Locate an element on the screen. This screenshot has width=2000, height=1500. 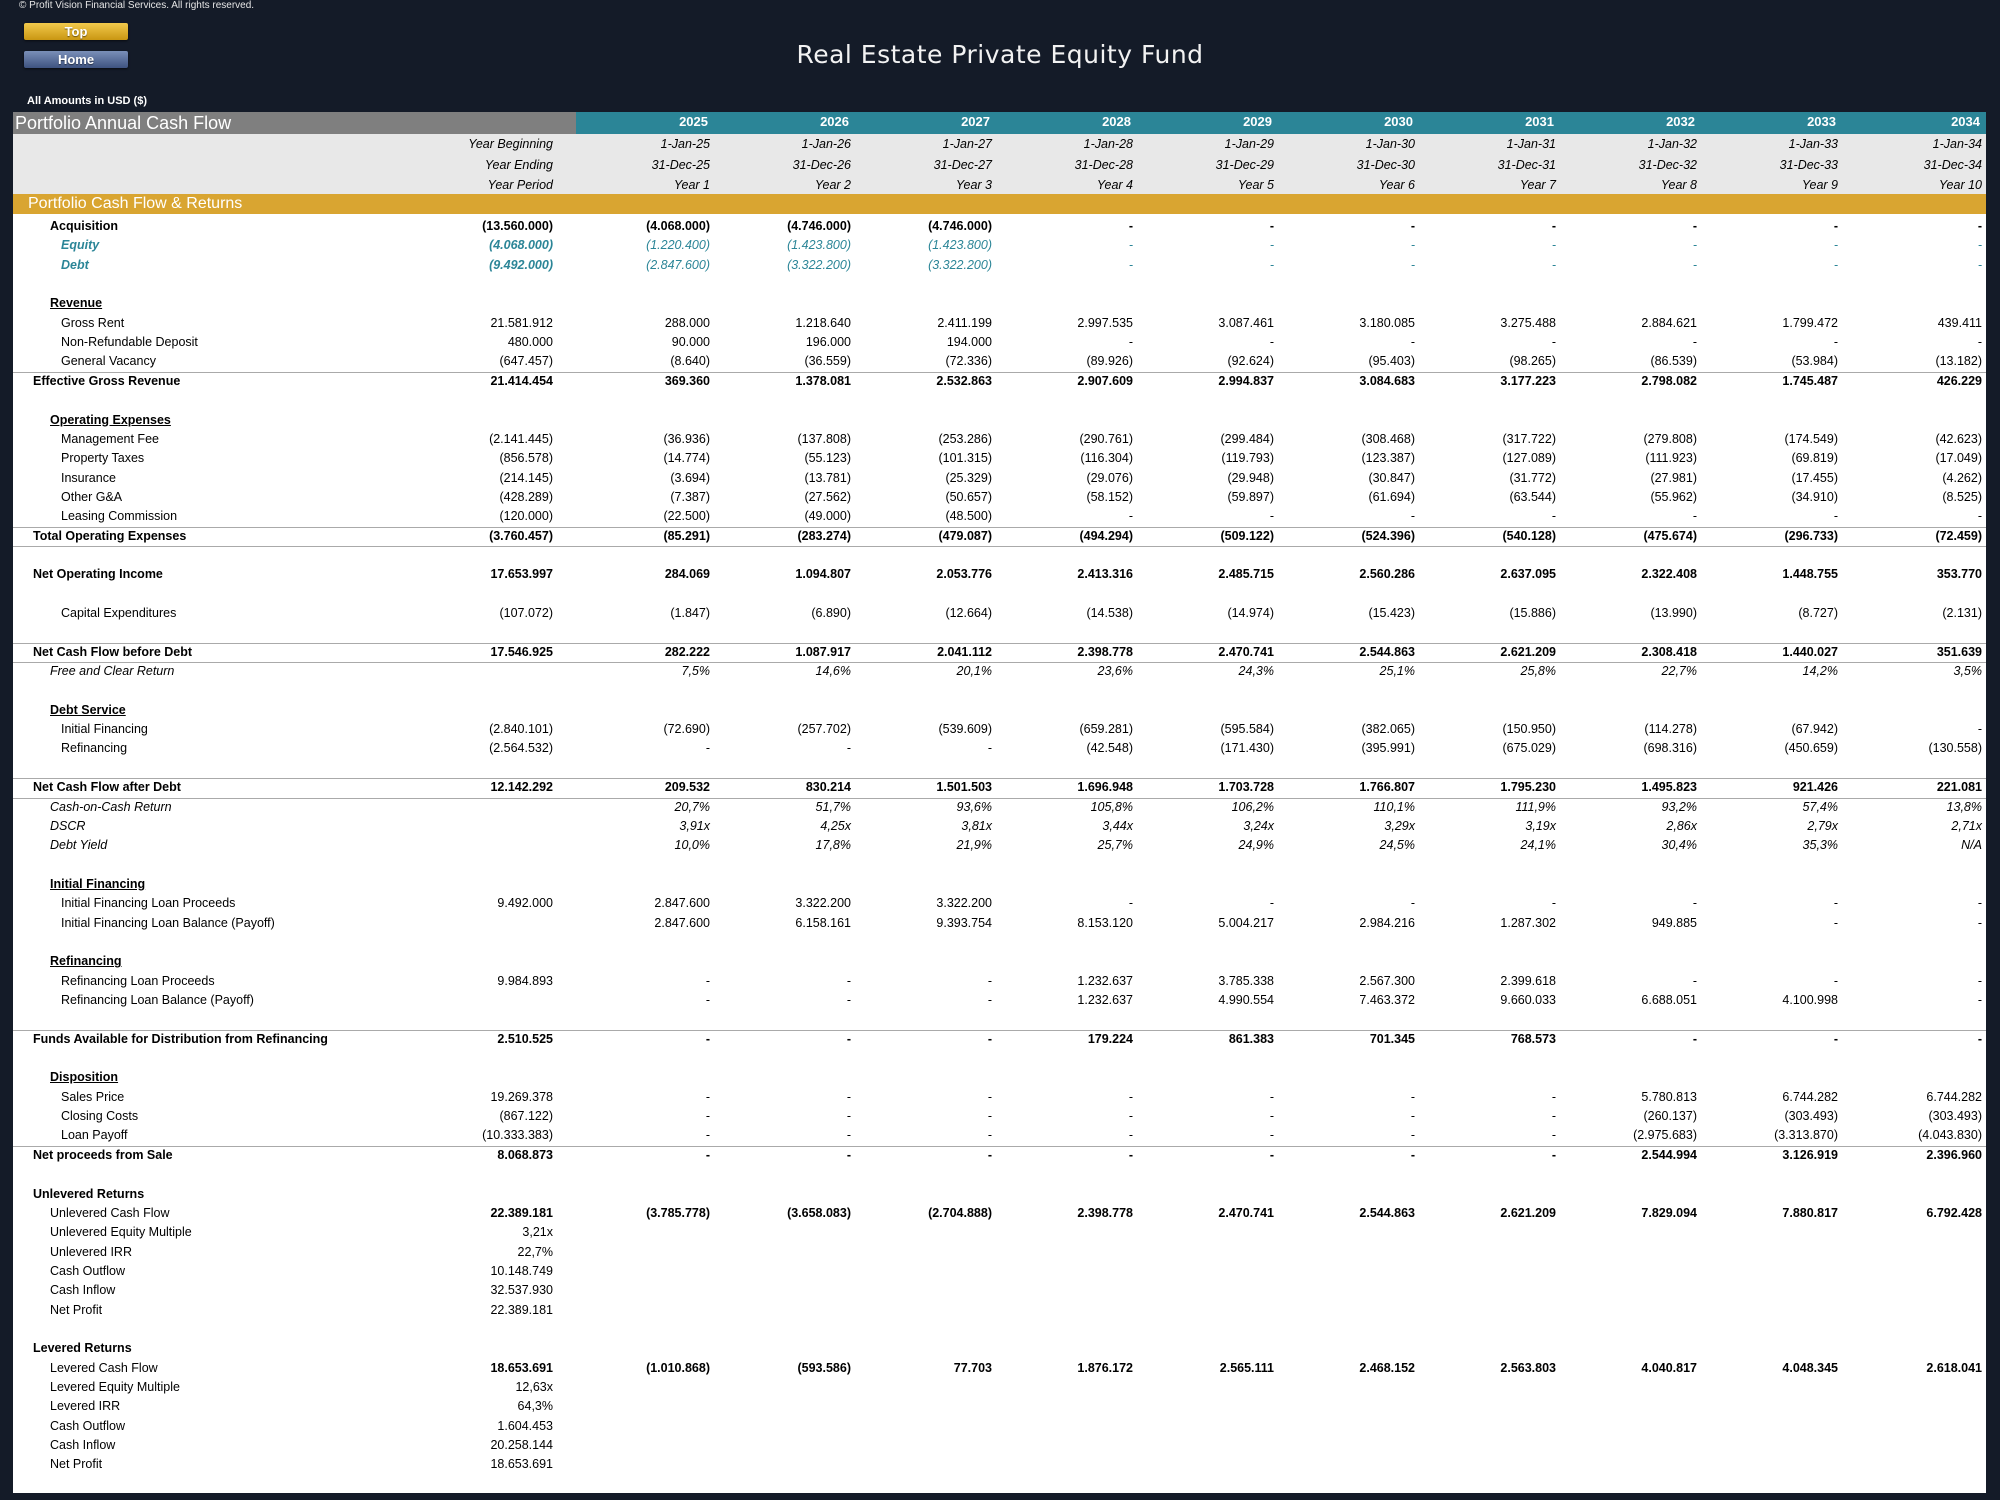
home-button: Home is located at coordinates (76, 59).